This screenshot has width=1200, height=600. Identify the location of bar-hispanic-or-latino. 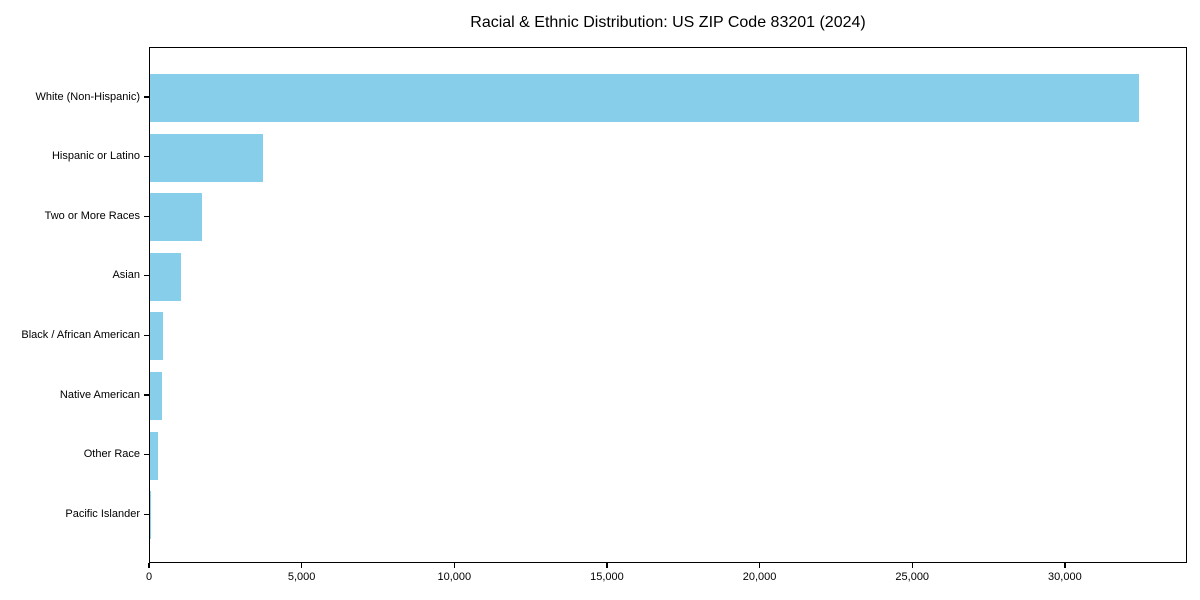
(206, 157).